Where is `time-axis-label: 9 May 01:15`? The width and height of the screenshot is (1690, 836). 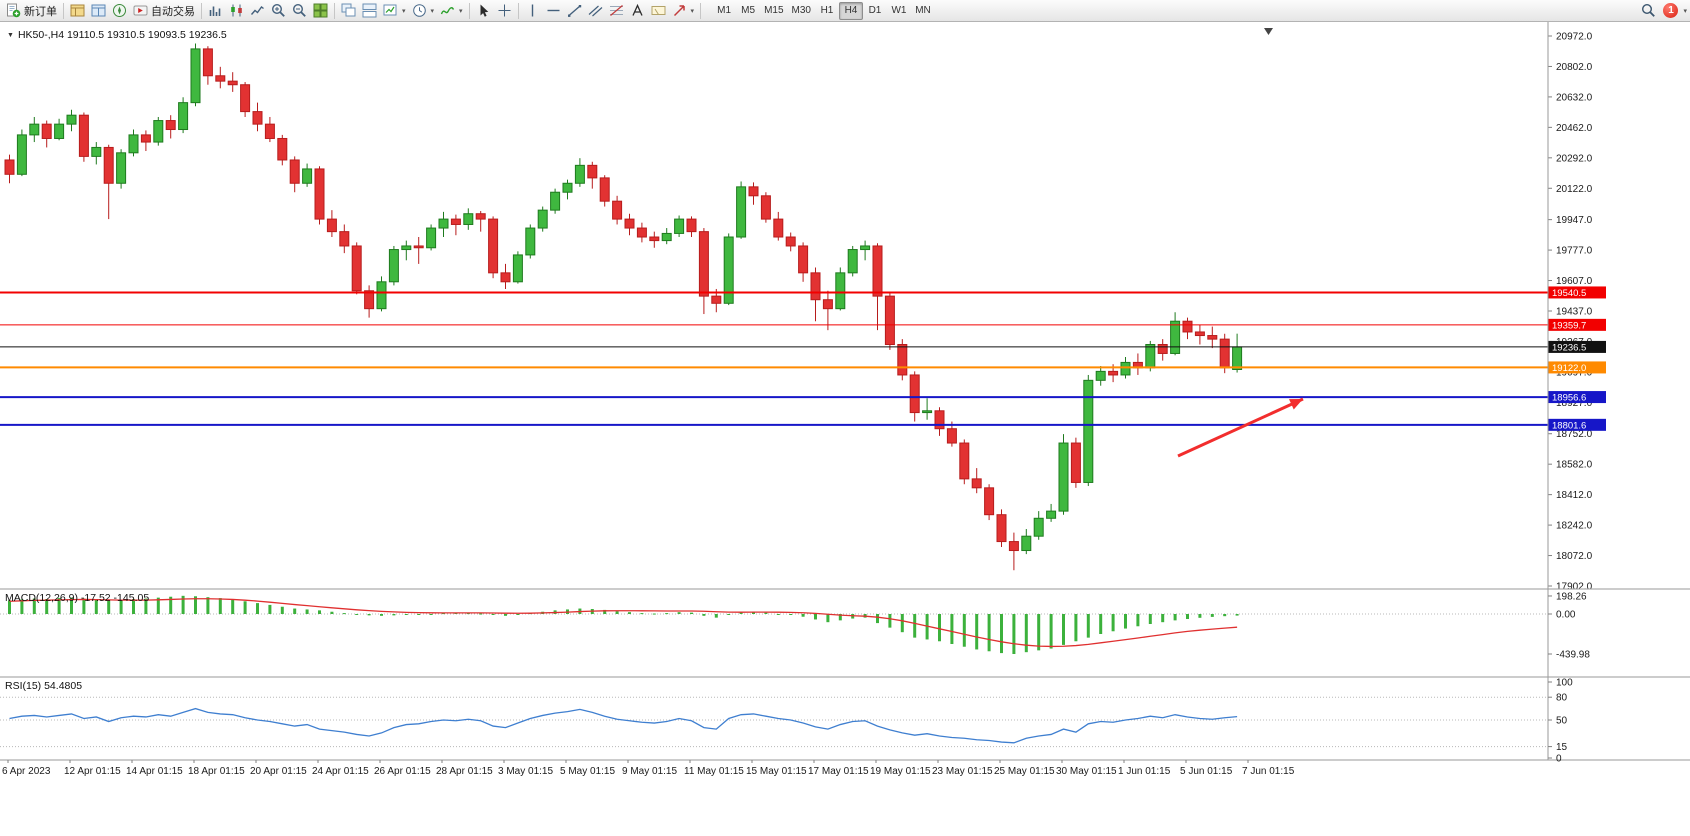
time-axis-label: 9 May 01:15 is located at coordinates (649, 771).